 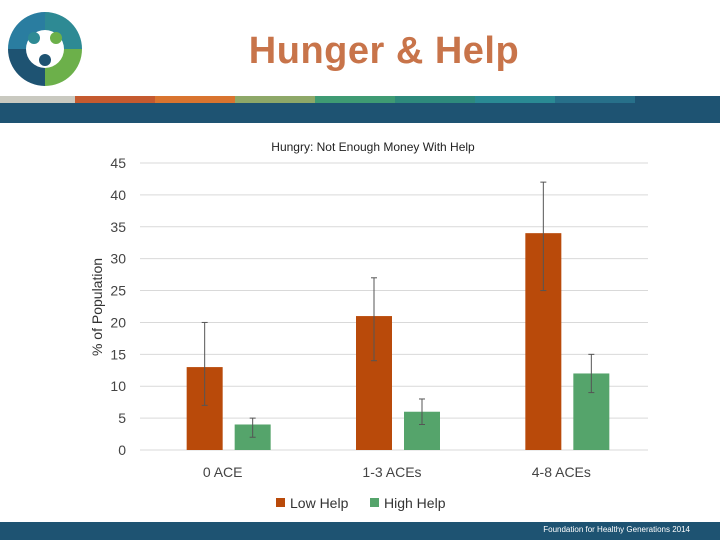 I want to click on footer-band: Foundation for Healthy Generations 2014, so click(x=360, y=531).